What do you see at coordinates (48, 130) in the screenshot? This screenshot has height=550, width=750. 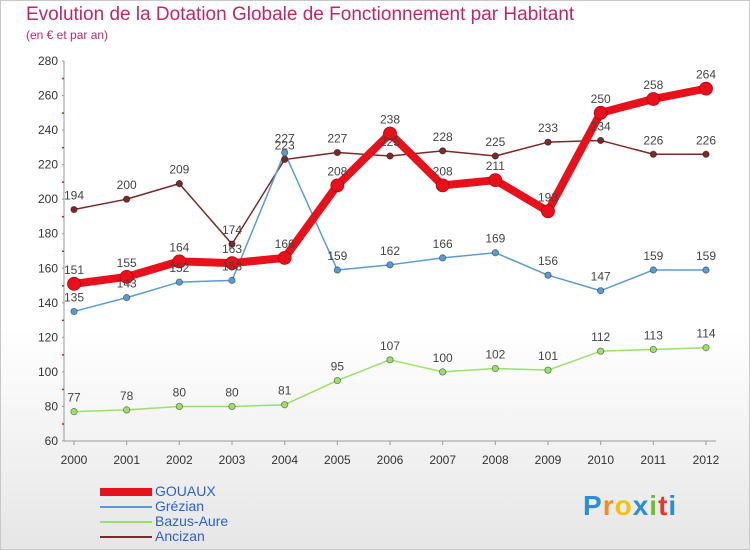 I see `y-tick-label: 240` at bounding box center [48, 130].